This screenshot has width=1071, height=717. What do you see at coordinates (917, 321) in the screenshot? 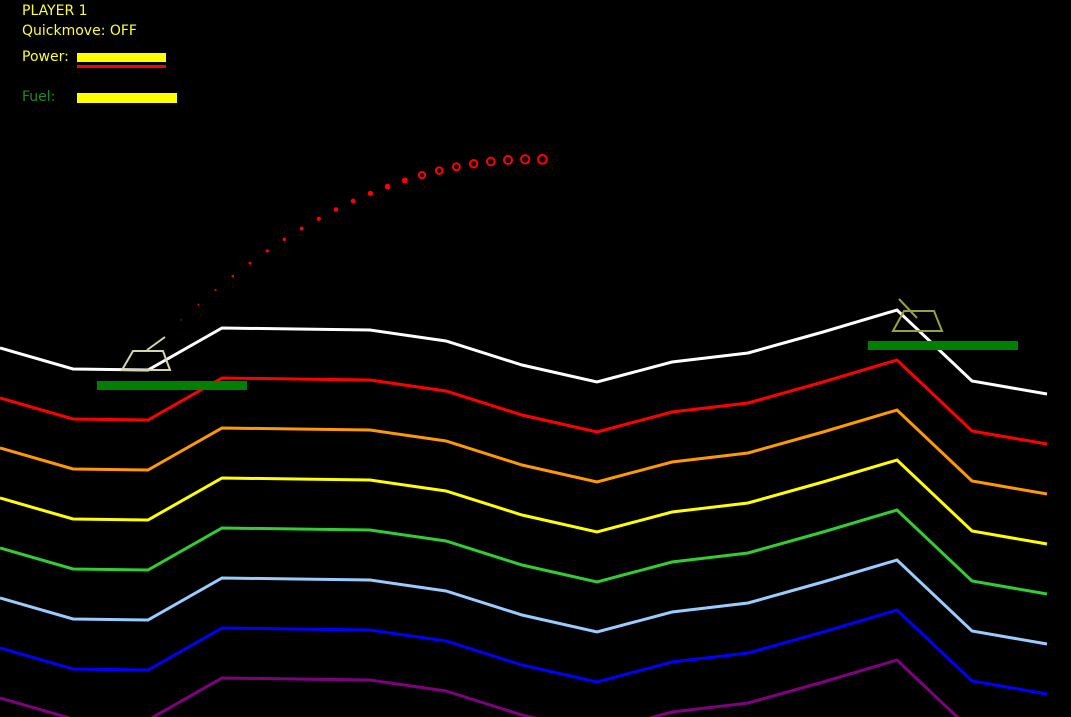
I see `player-2-tank-body` at bounding box center [917, 321].